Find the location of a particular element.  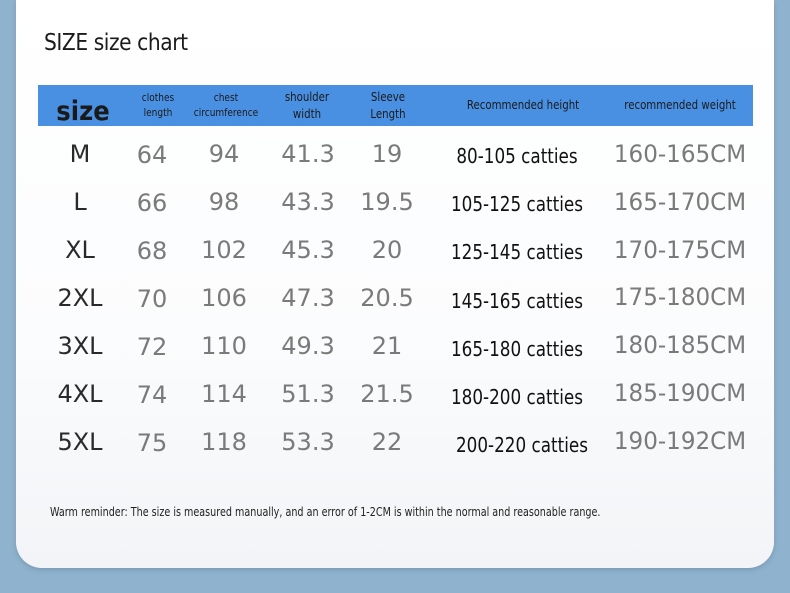

row-clothes-length: 64 is located at coordinates (152, 155).